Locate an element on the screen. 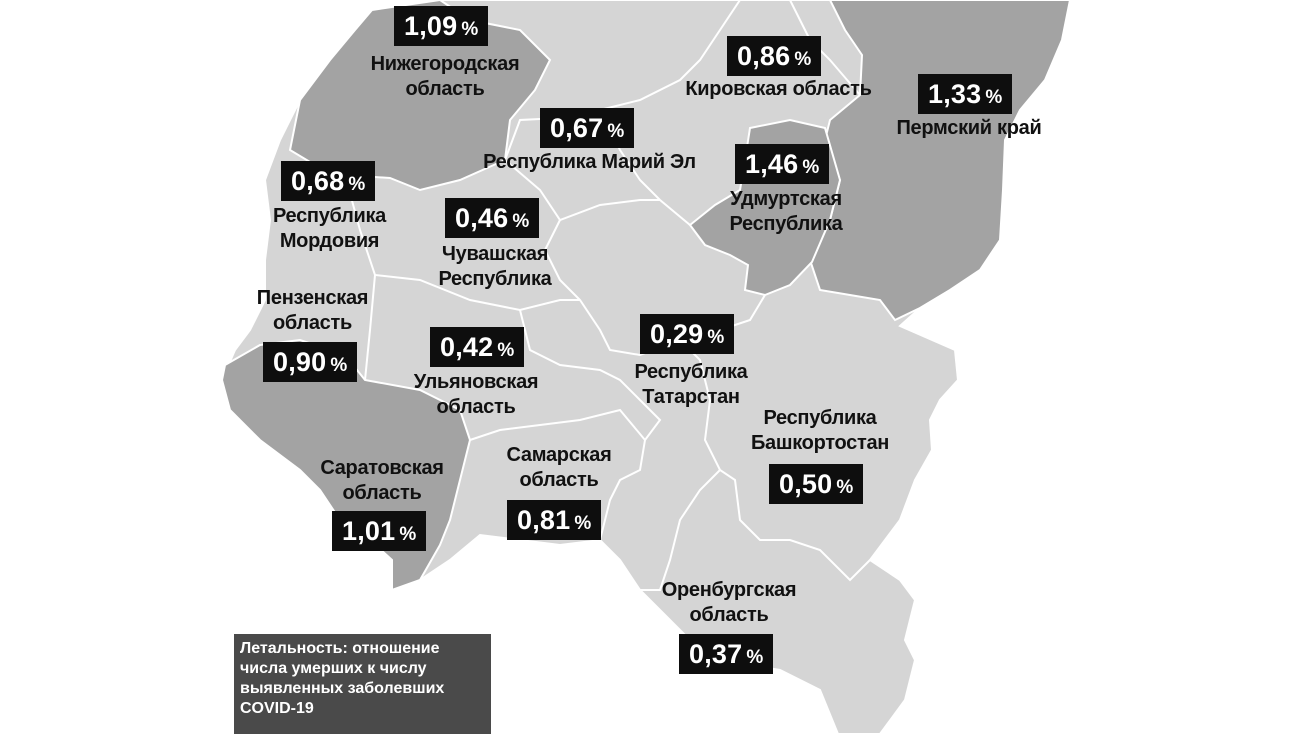 The height and width of the screenshot is (734, 1300). region-nizhny is located at coordinates (420, 96).